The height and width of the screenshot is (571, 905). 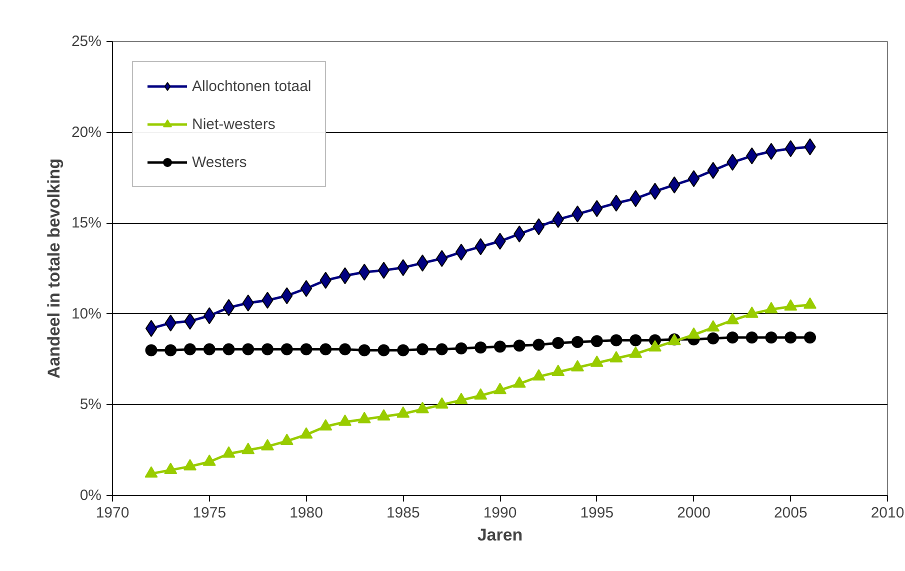 What do you see at coordinates (86, 132) in the screenshot?
I see `y-tick-label: 20%` at bounding box center [86, 132].